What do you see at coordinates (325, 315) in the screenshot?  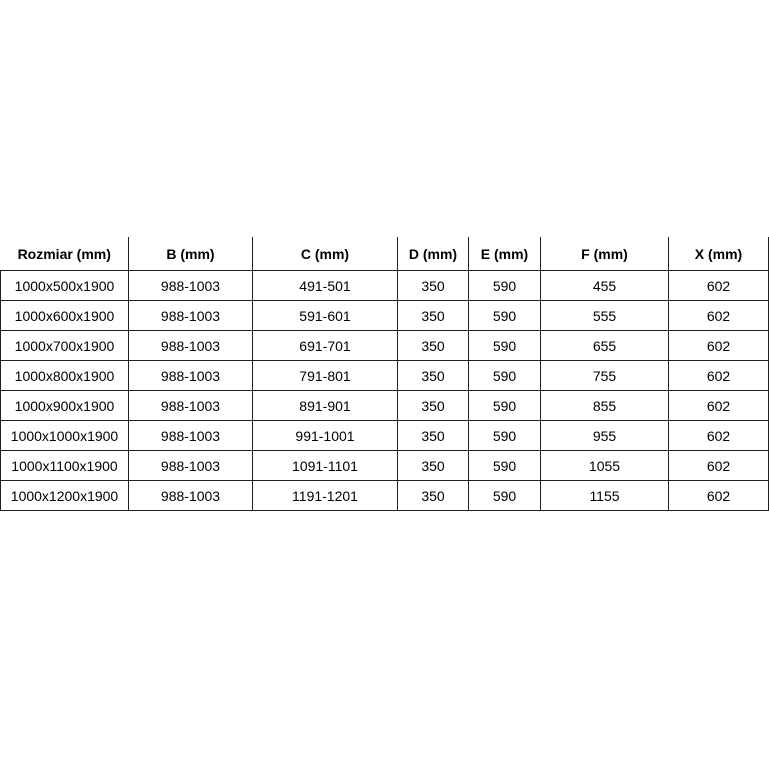 I see `table-cell: 591-601` at bounding box center [325, 315].